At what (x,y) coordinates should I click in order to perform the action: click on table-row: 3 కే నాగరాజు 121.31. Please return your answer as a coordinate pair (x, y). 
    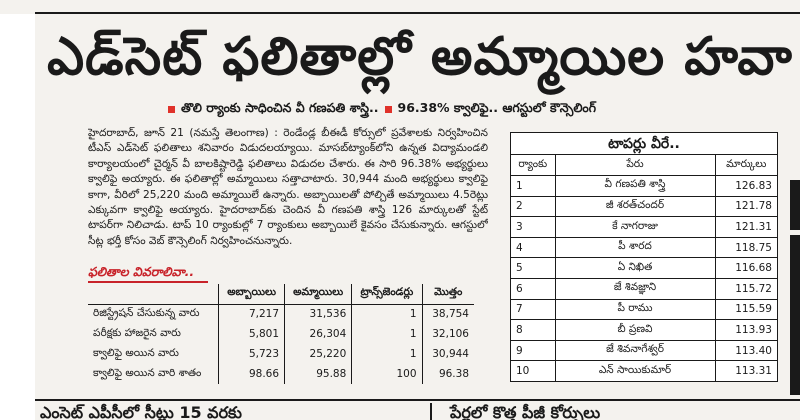
    Looking at the image, I should click on (644, 227).